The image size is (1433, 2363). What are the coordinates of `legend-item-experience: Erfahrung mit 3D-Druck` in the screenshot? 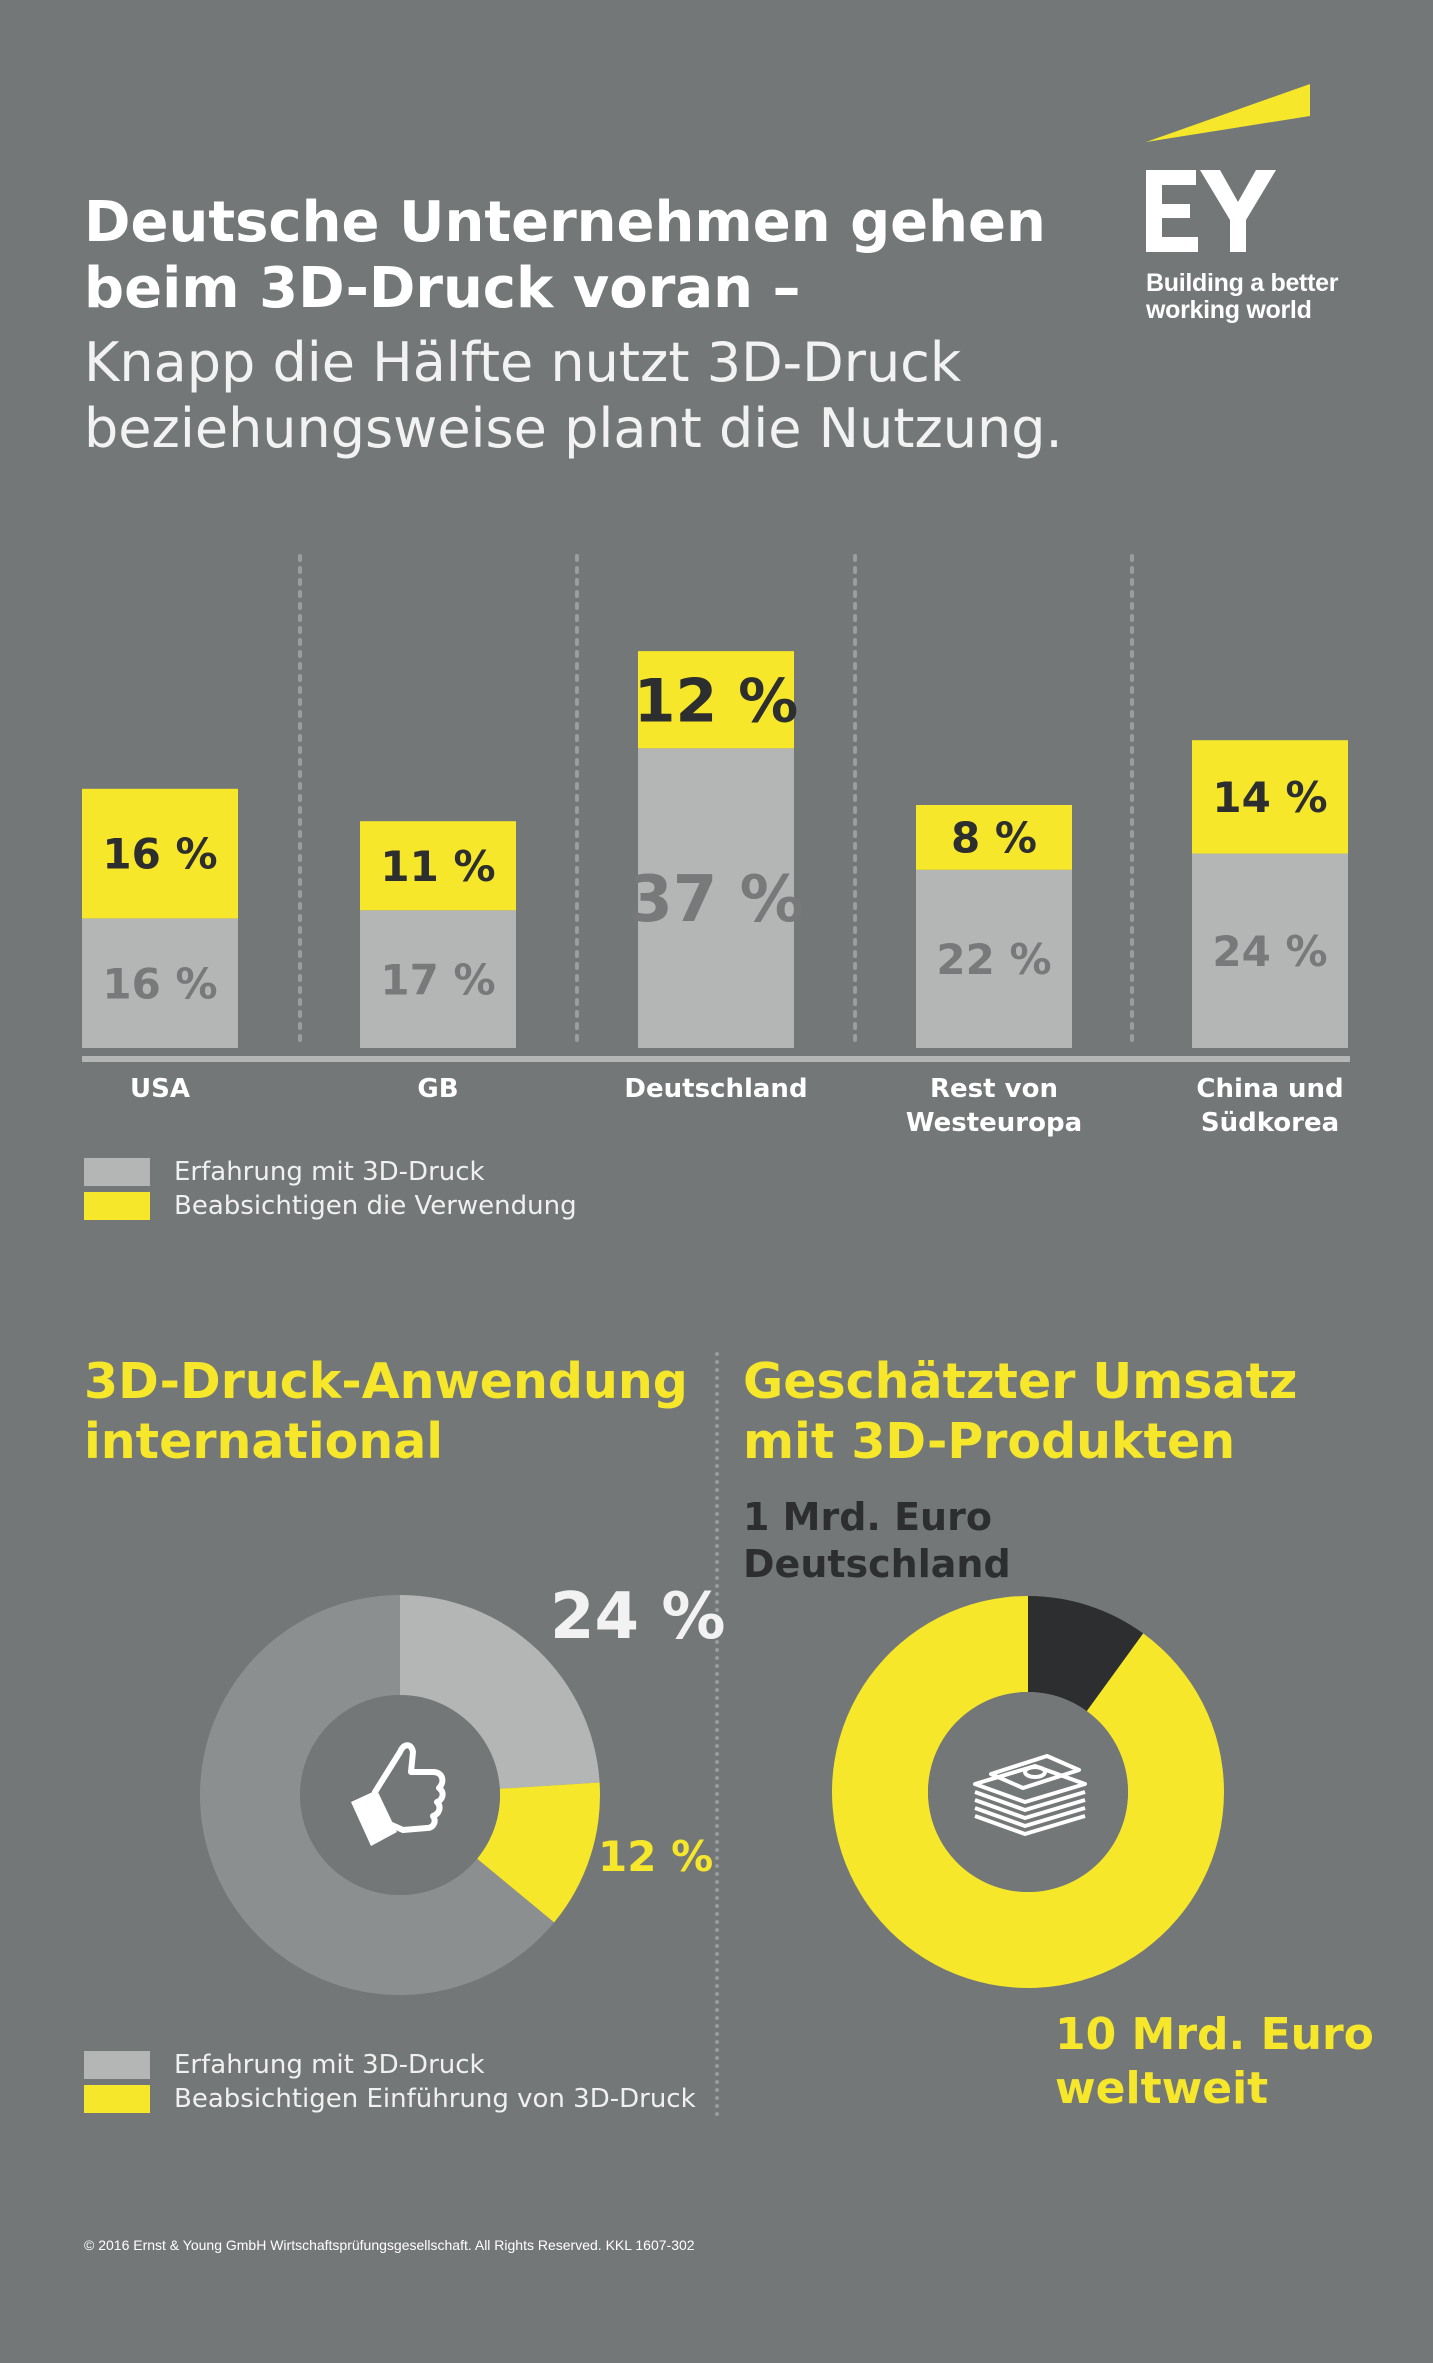 It's located at (284, 1172).